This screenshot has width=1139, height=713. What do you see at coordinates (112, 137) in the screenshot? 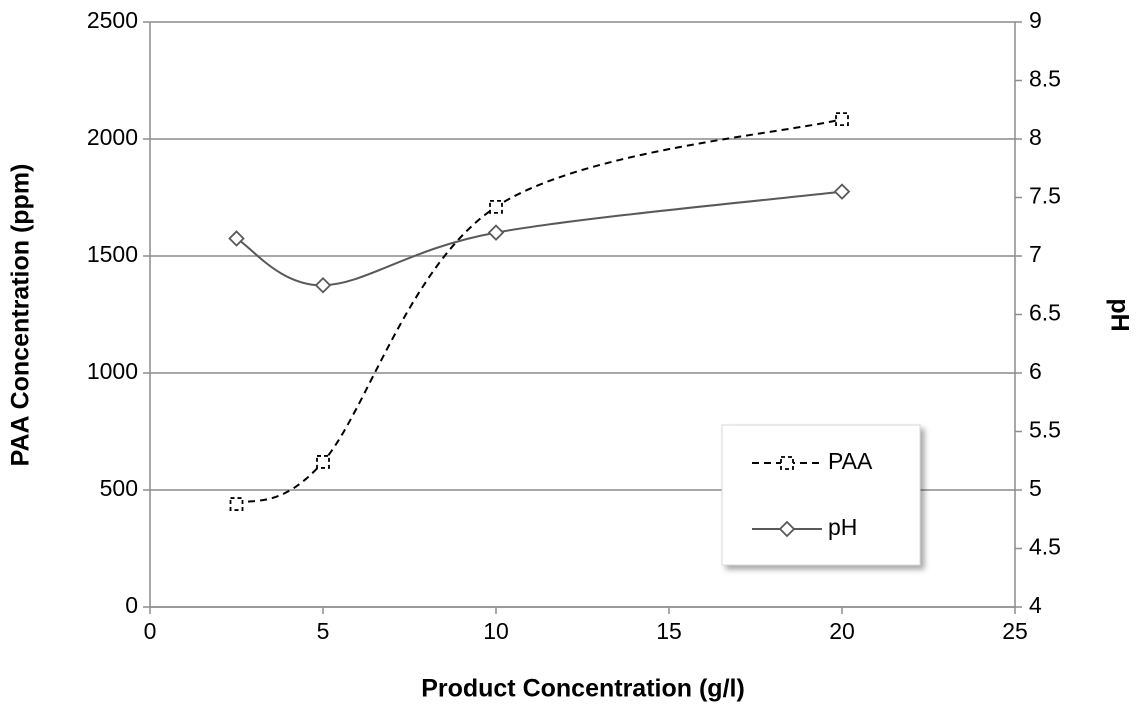
I see `y-tick-label: 2000` at bounding box center [112, 137].